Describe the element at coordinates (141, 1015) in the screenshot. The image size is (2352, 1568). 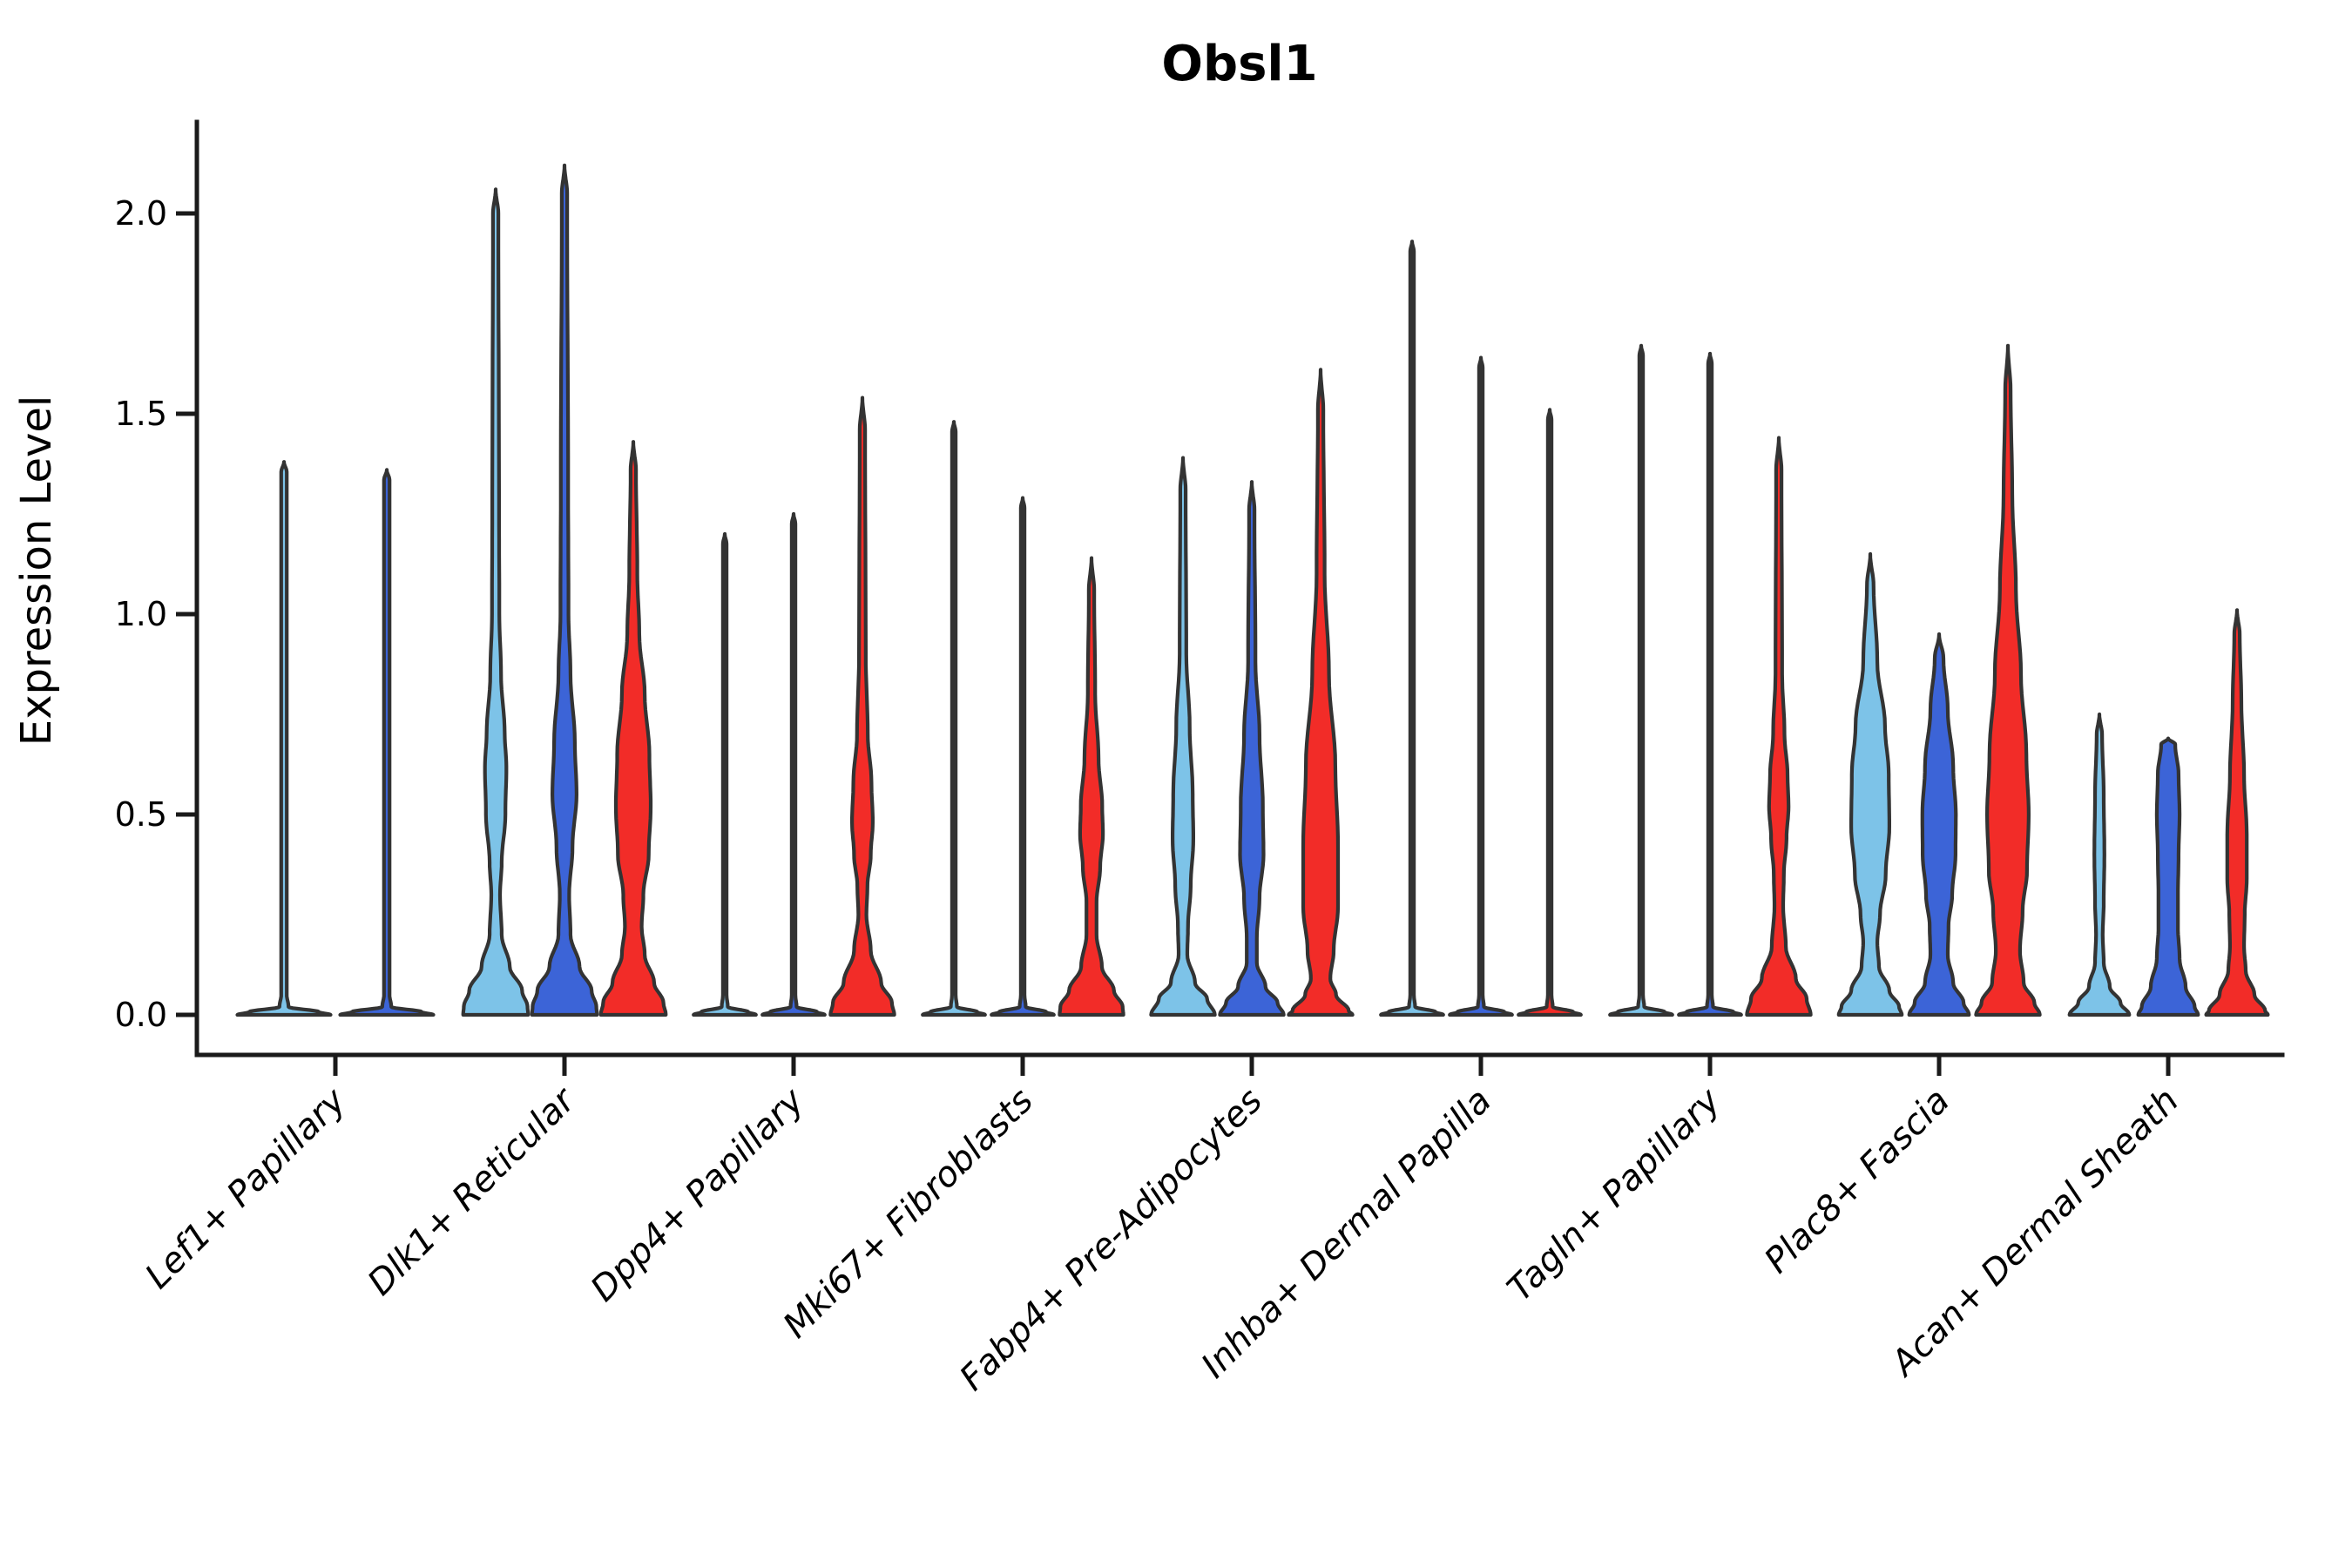
I see `y-tick-label-0.0: 0.0` at that location.